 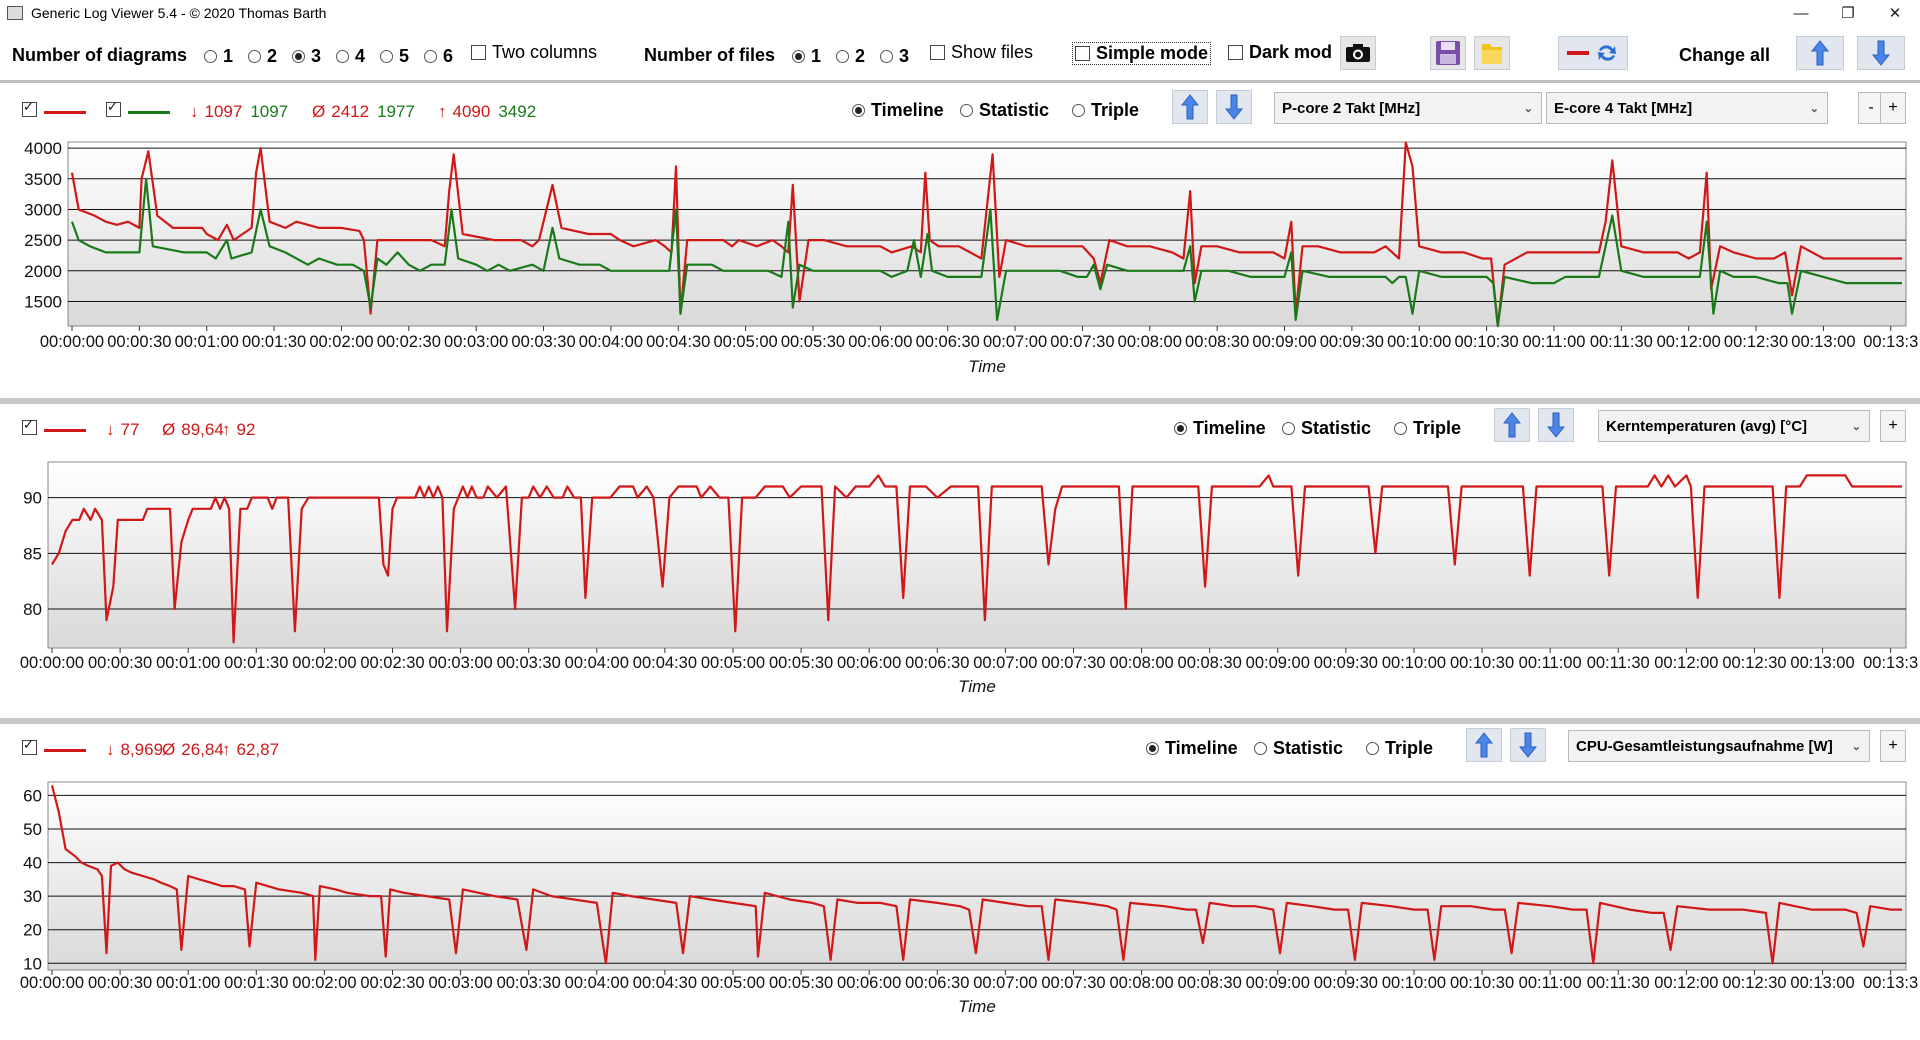 I want to click on open-folder-button, so click(x=1492, y=53).